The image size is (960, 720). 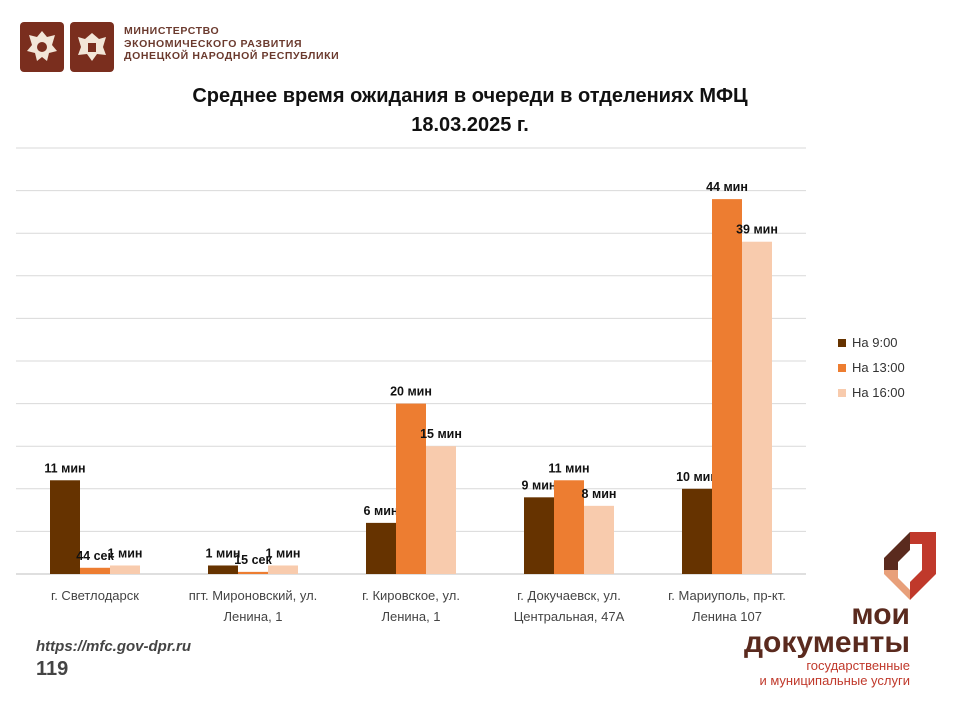 I want to click on data-label: 44 мин, so click(x=727, y=187).